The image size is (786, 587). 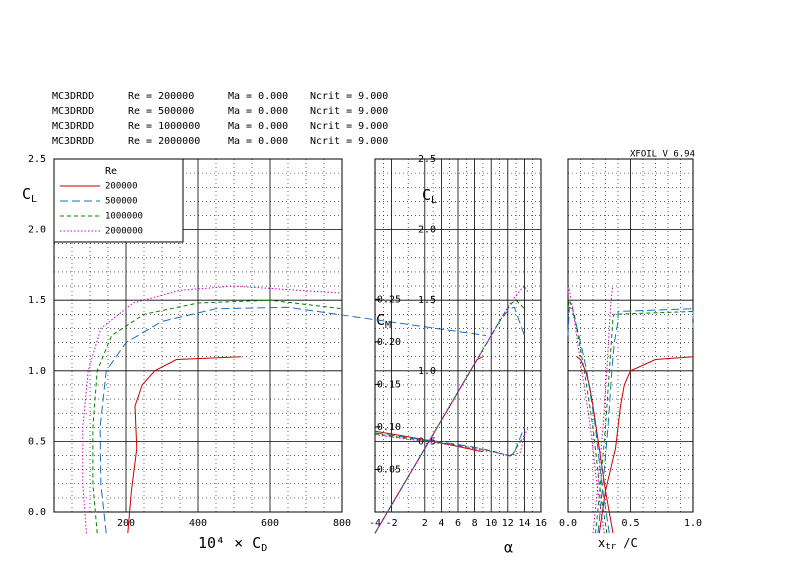 I want to click on x-tick-label: -4, so click(x=375, y=523).